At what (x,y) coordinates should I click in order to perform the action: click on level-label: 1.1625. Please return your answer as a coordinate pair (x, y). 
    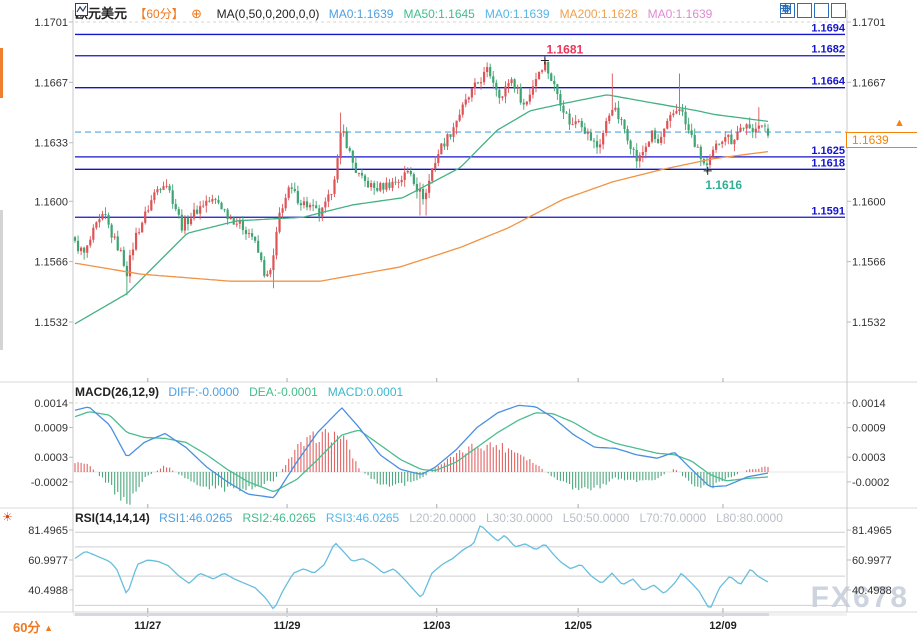
    Looking at the image, I should click on (828, 151).